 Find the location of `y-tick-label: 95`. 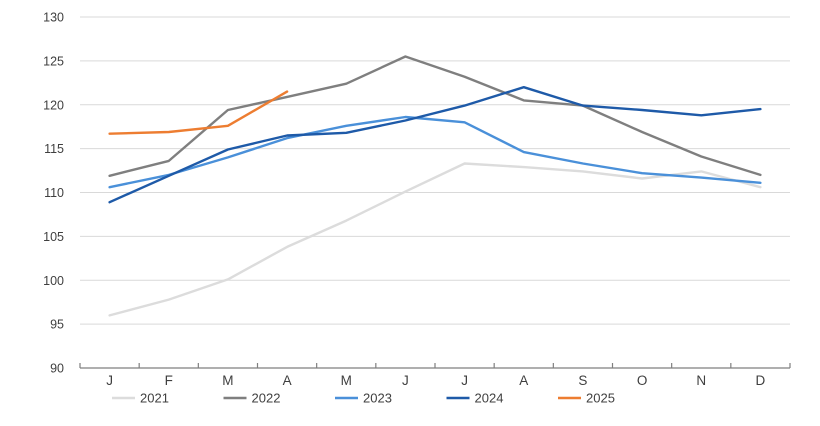

y-tick-label: 95 is located at coordinates (57, 325).